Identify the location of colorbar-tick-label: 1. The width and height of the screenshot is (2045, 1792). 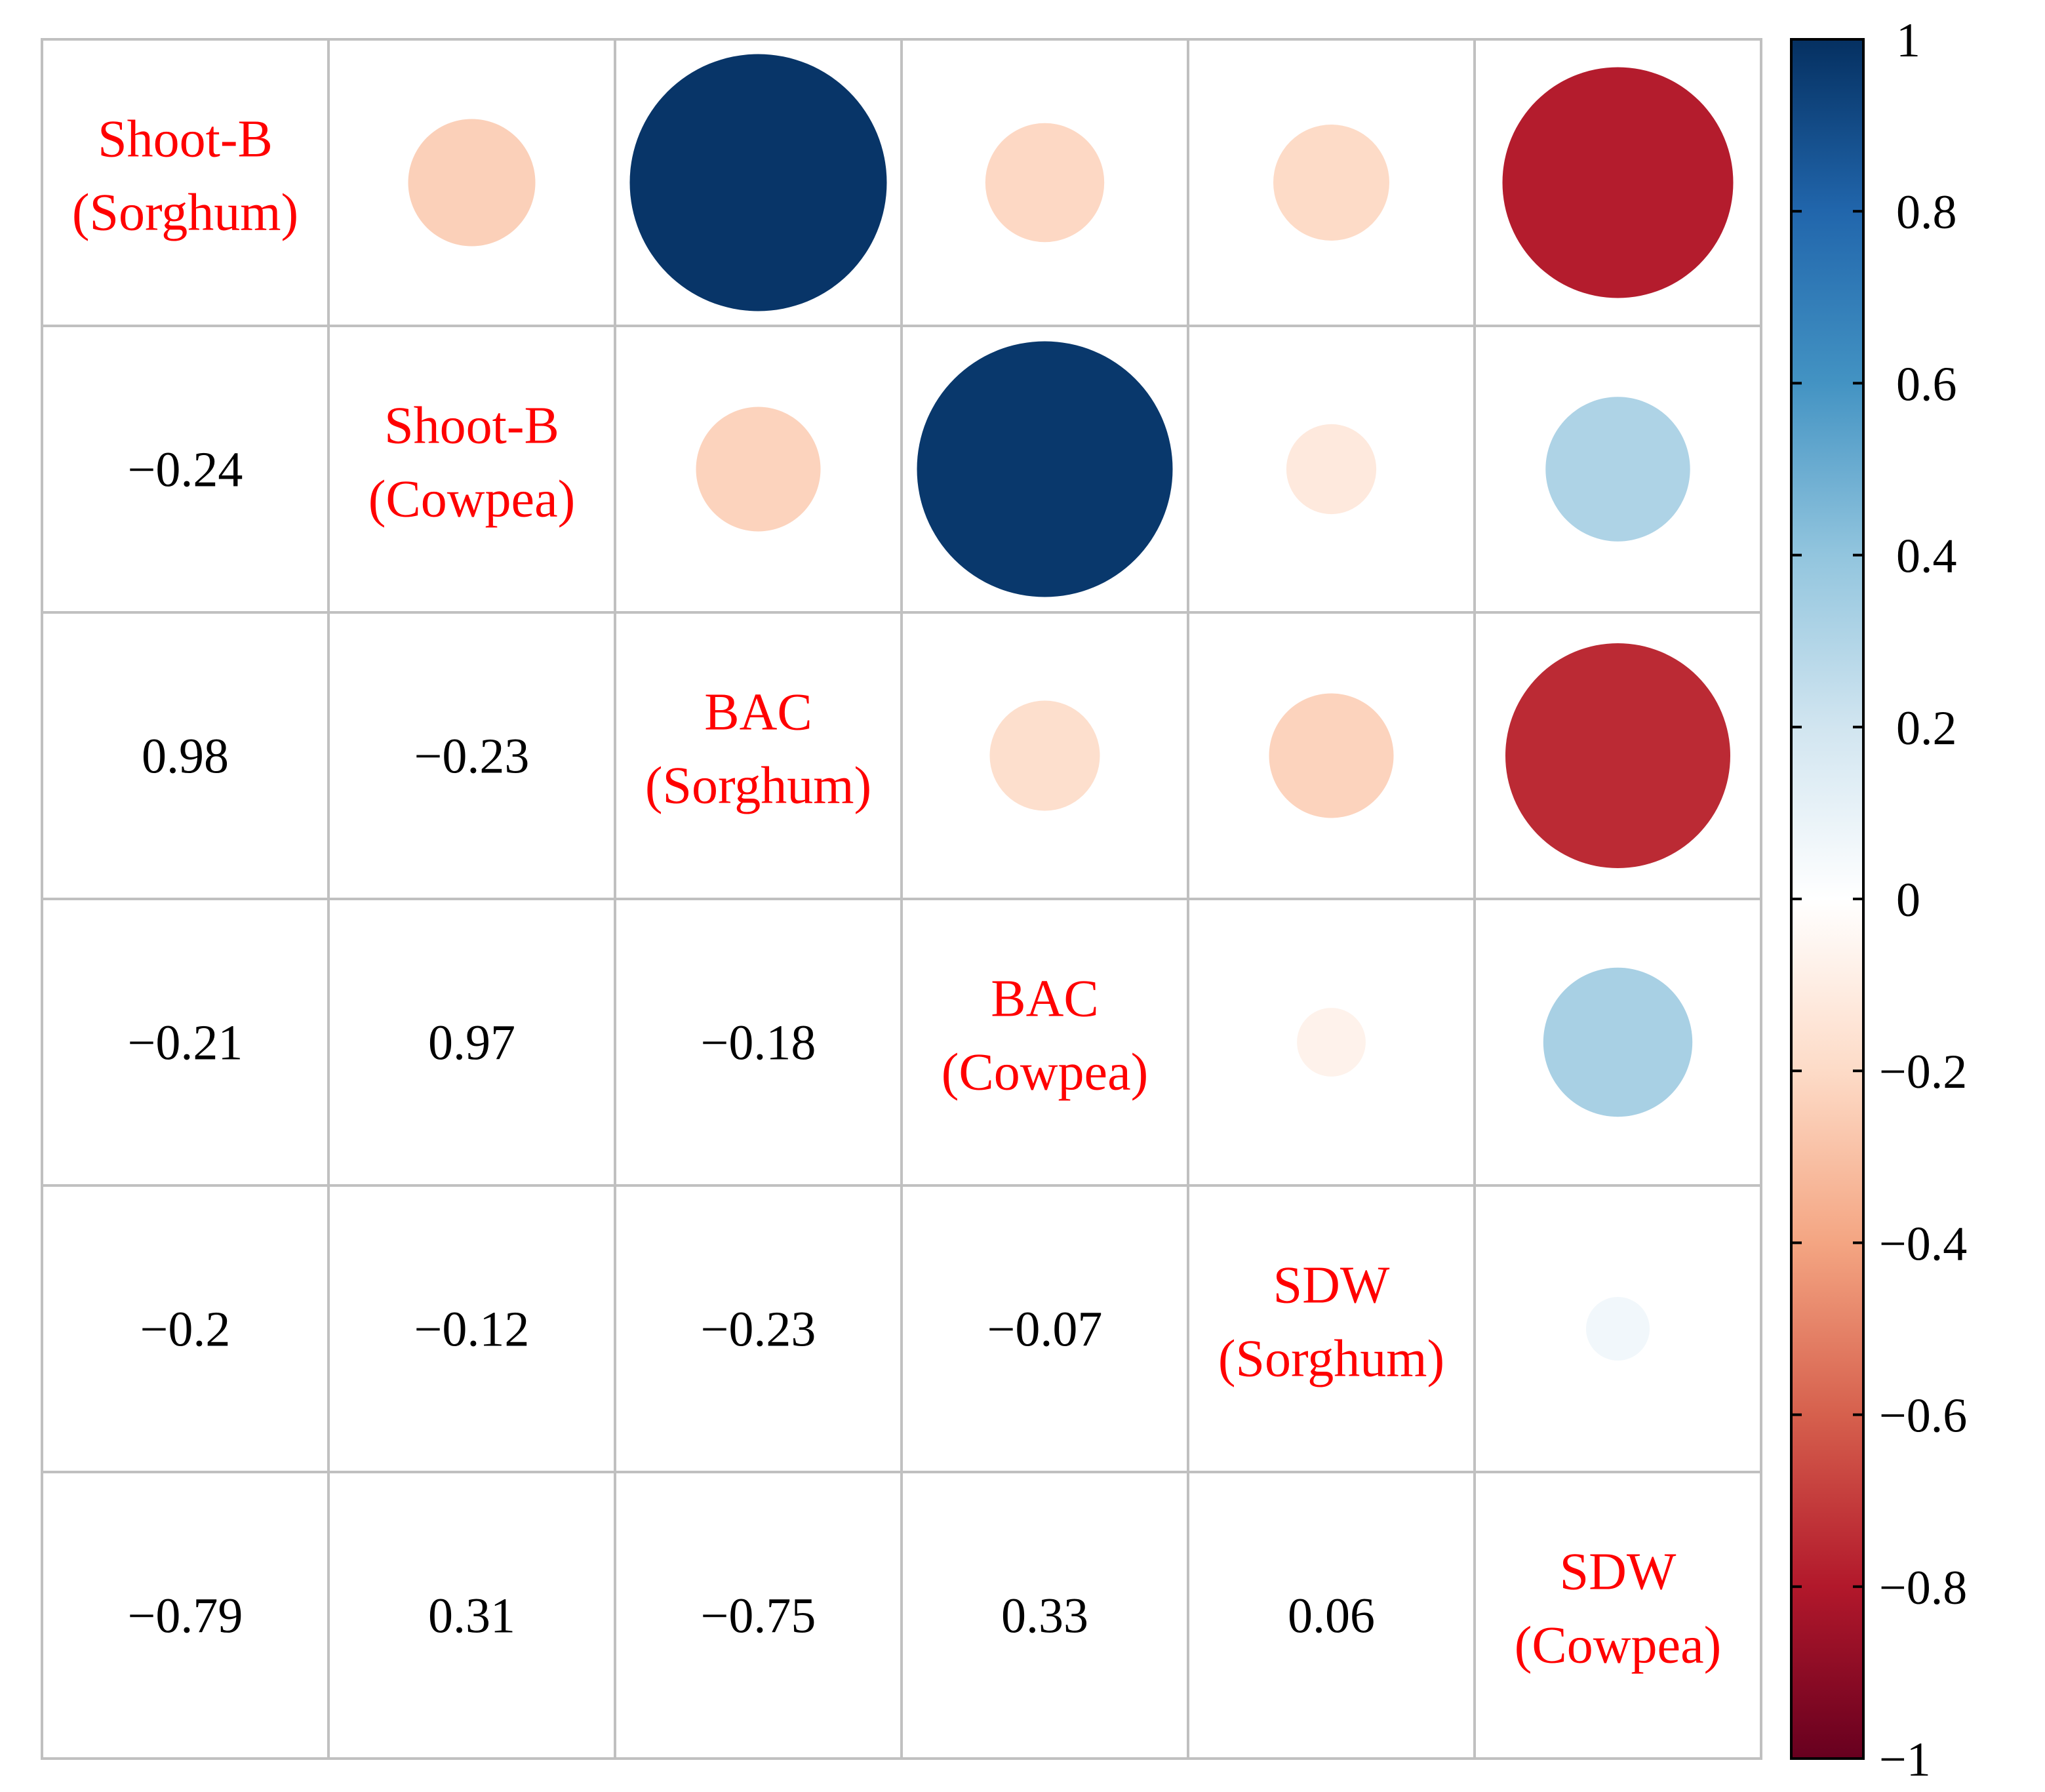
(1908, 41).